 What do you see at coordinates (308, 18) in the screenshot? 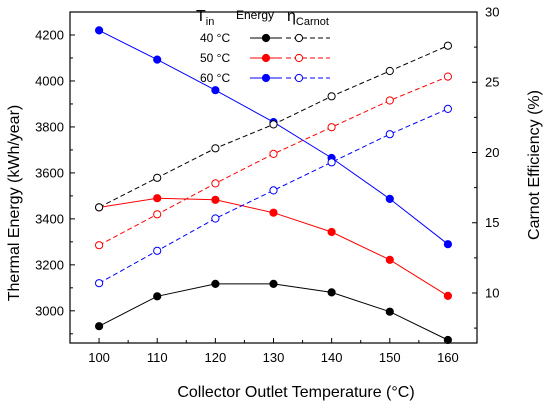
I see `legend-header-eta: ηCarnot` at bounding box center [308, 18].